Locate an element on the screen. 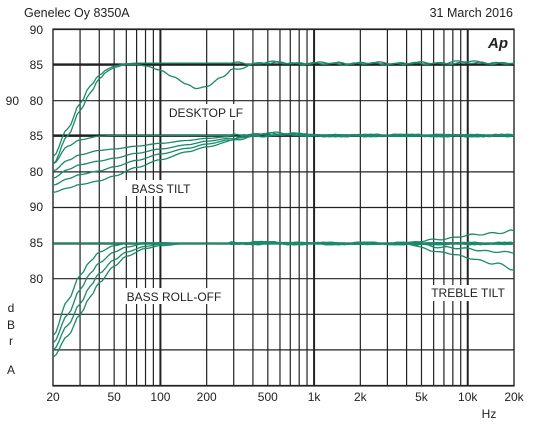  x-tick-label: 20k is located at coordinates (514, 397).